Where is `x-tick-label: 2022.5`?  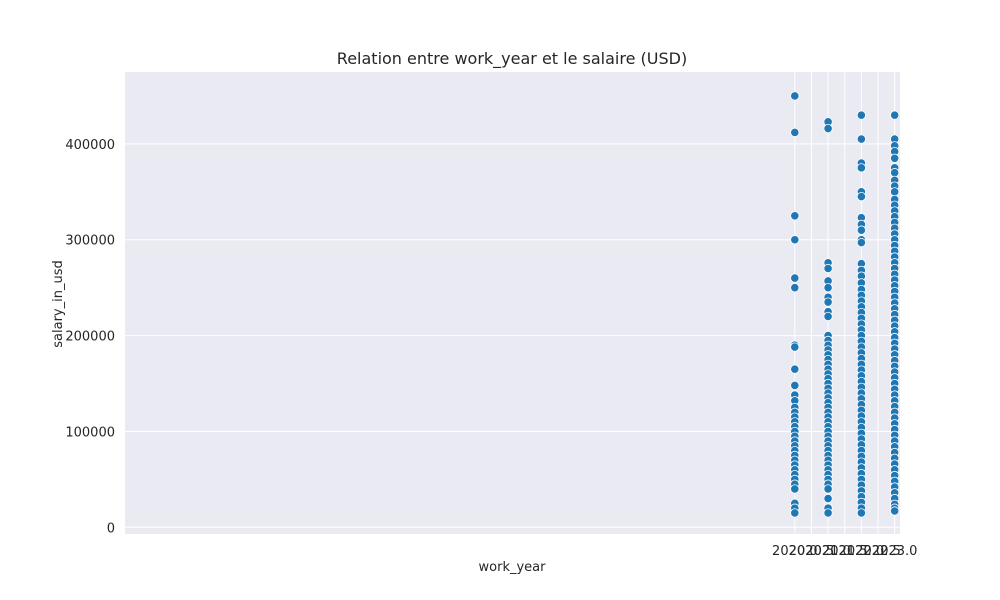
x-tick-label: 2022.5 is located at coordinates (878, 551).